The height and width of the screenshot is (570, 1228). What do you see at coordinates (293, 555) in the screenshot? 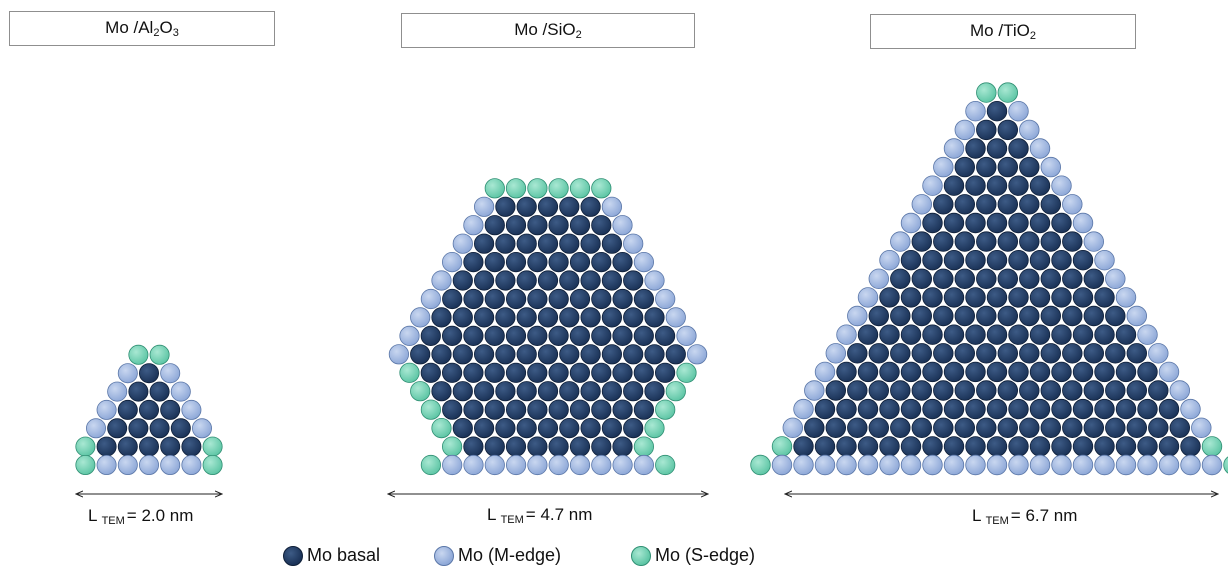
I see `basal-atom-icon` at bounding box center [293, 555].